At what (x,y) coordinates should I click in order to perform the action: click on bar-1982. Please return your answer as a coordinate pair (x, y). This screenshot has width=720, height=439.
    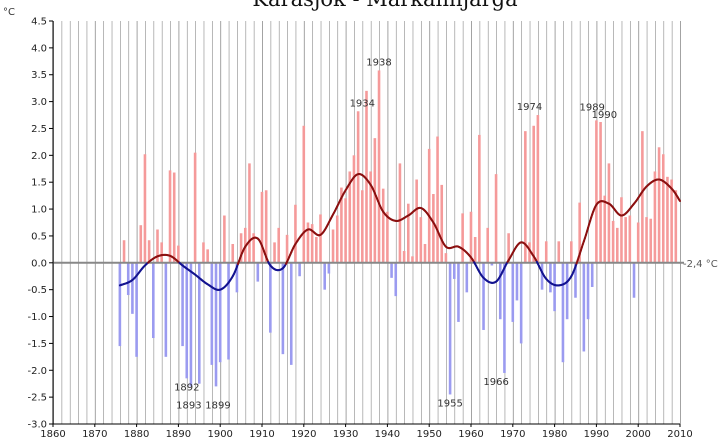
    Looking at the image, I should click on (563, 312).